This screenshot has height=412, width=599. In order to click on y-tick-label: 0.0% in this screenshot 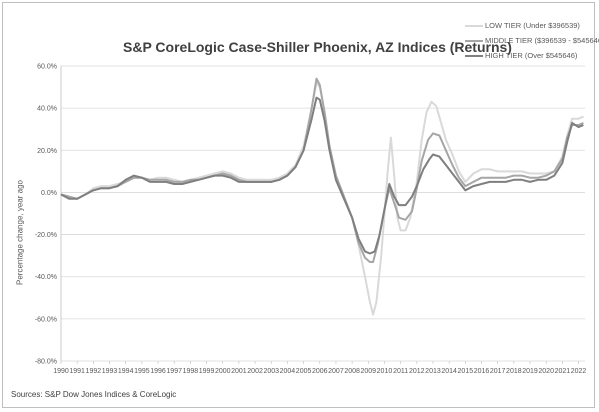, I will do `click(49, 193)`.